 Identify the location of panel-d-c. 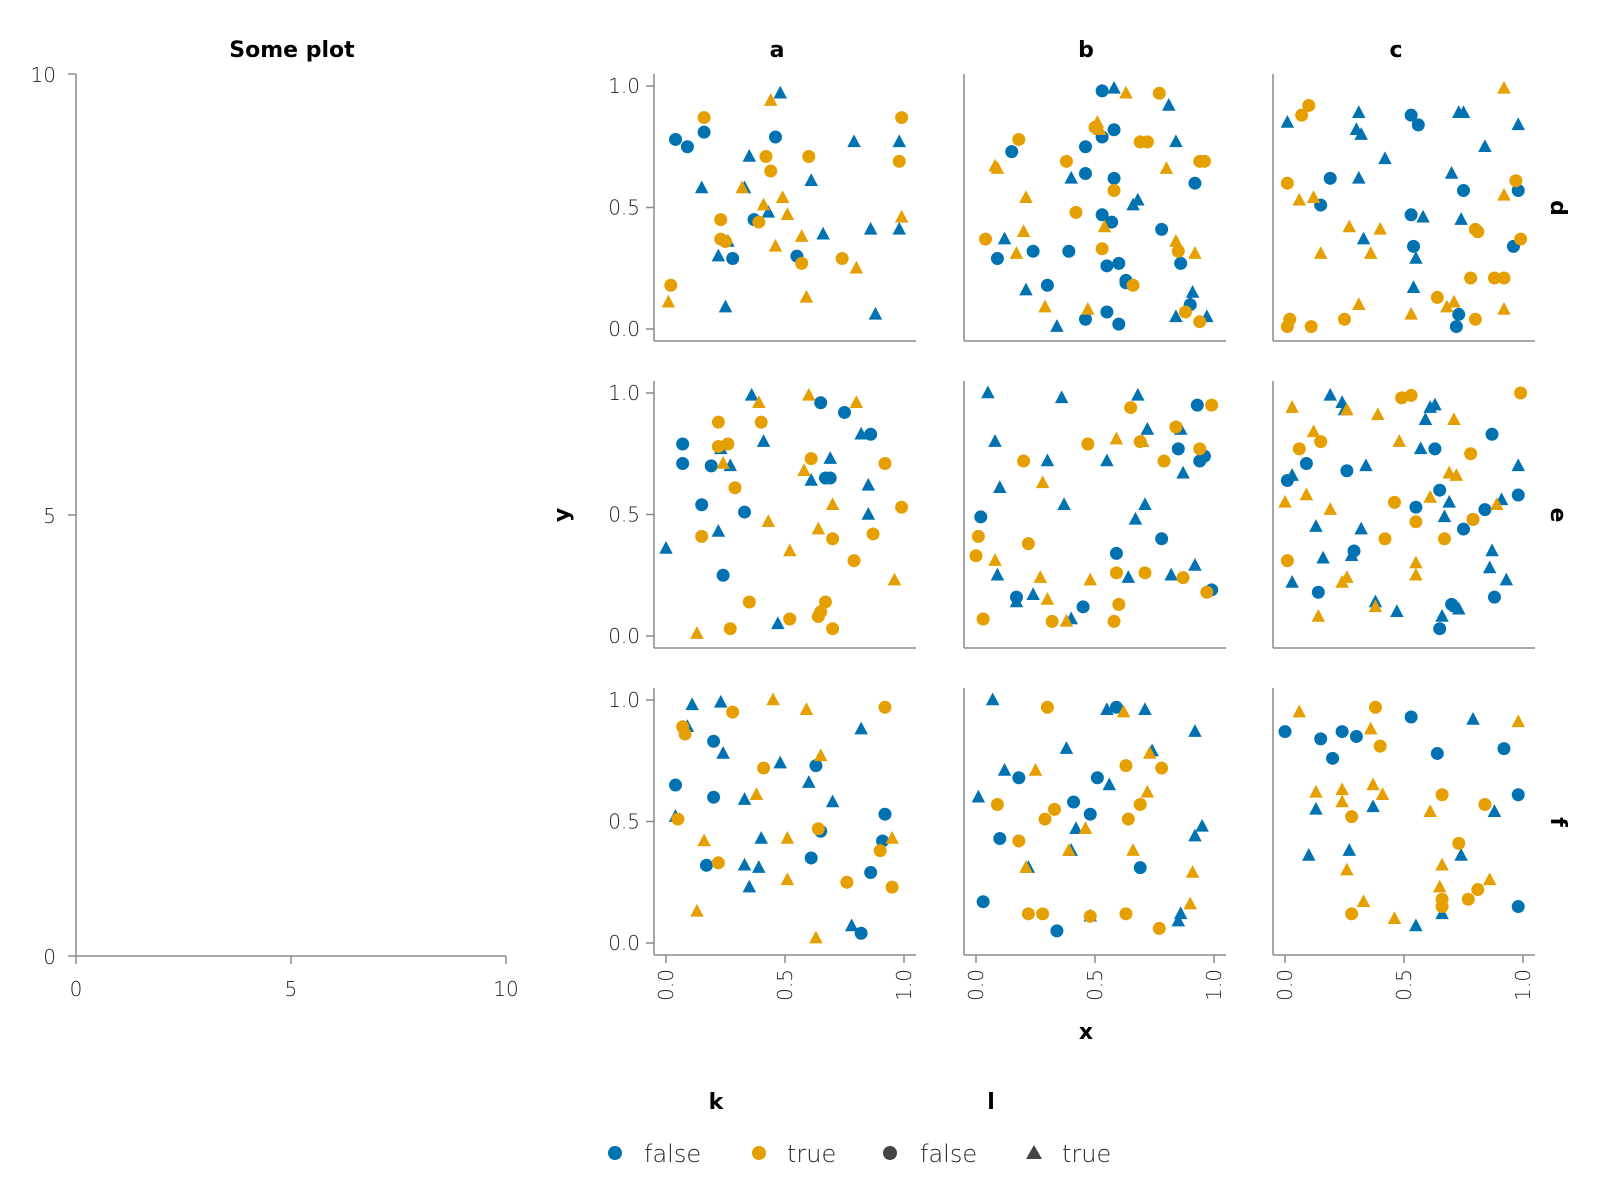
(1403, 208).